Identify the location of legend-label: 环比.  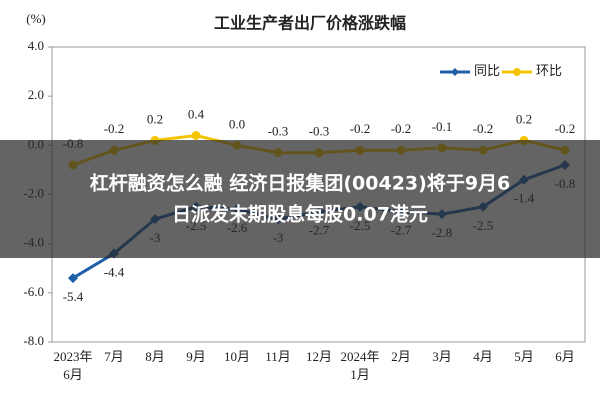
(549, 70).